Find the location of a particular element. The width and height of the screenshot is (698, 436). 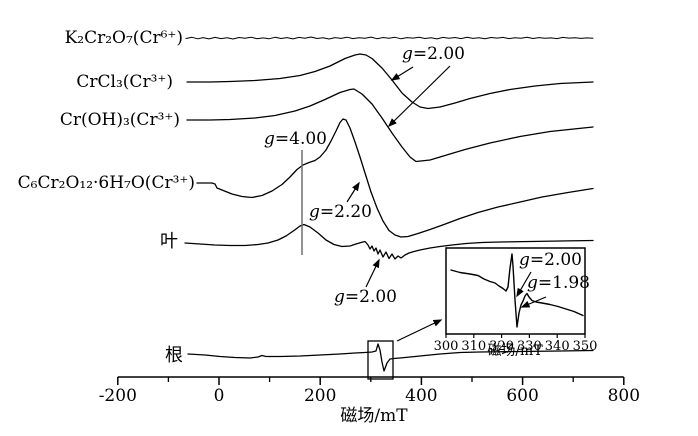

svg-text: 400 is located at coordinates (421, 396).